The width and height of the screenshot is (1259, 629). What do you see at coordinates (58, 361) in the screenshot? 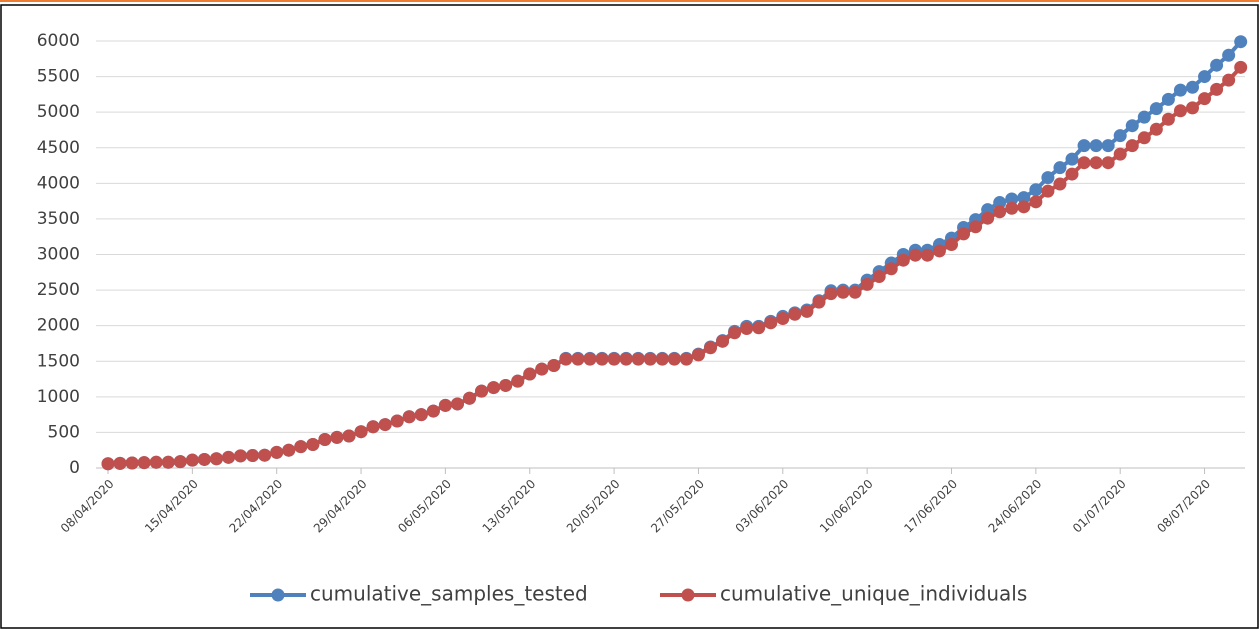
I see `y-tick-label: 1500` at bounding box center [58, 361].